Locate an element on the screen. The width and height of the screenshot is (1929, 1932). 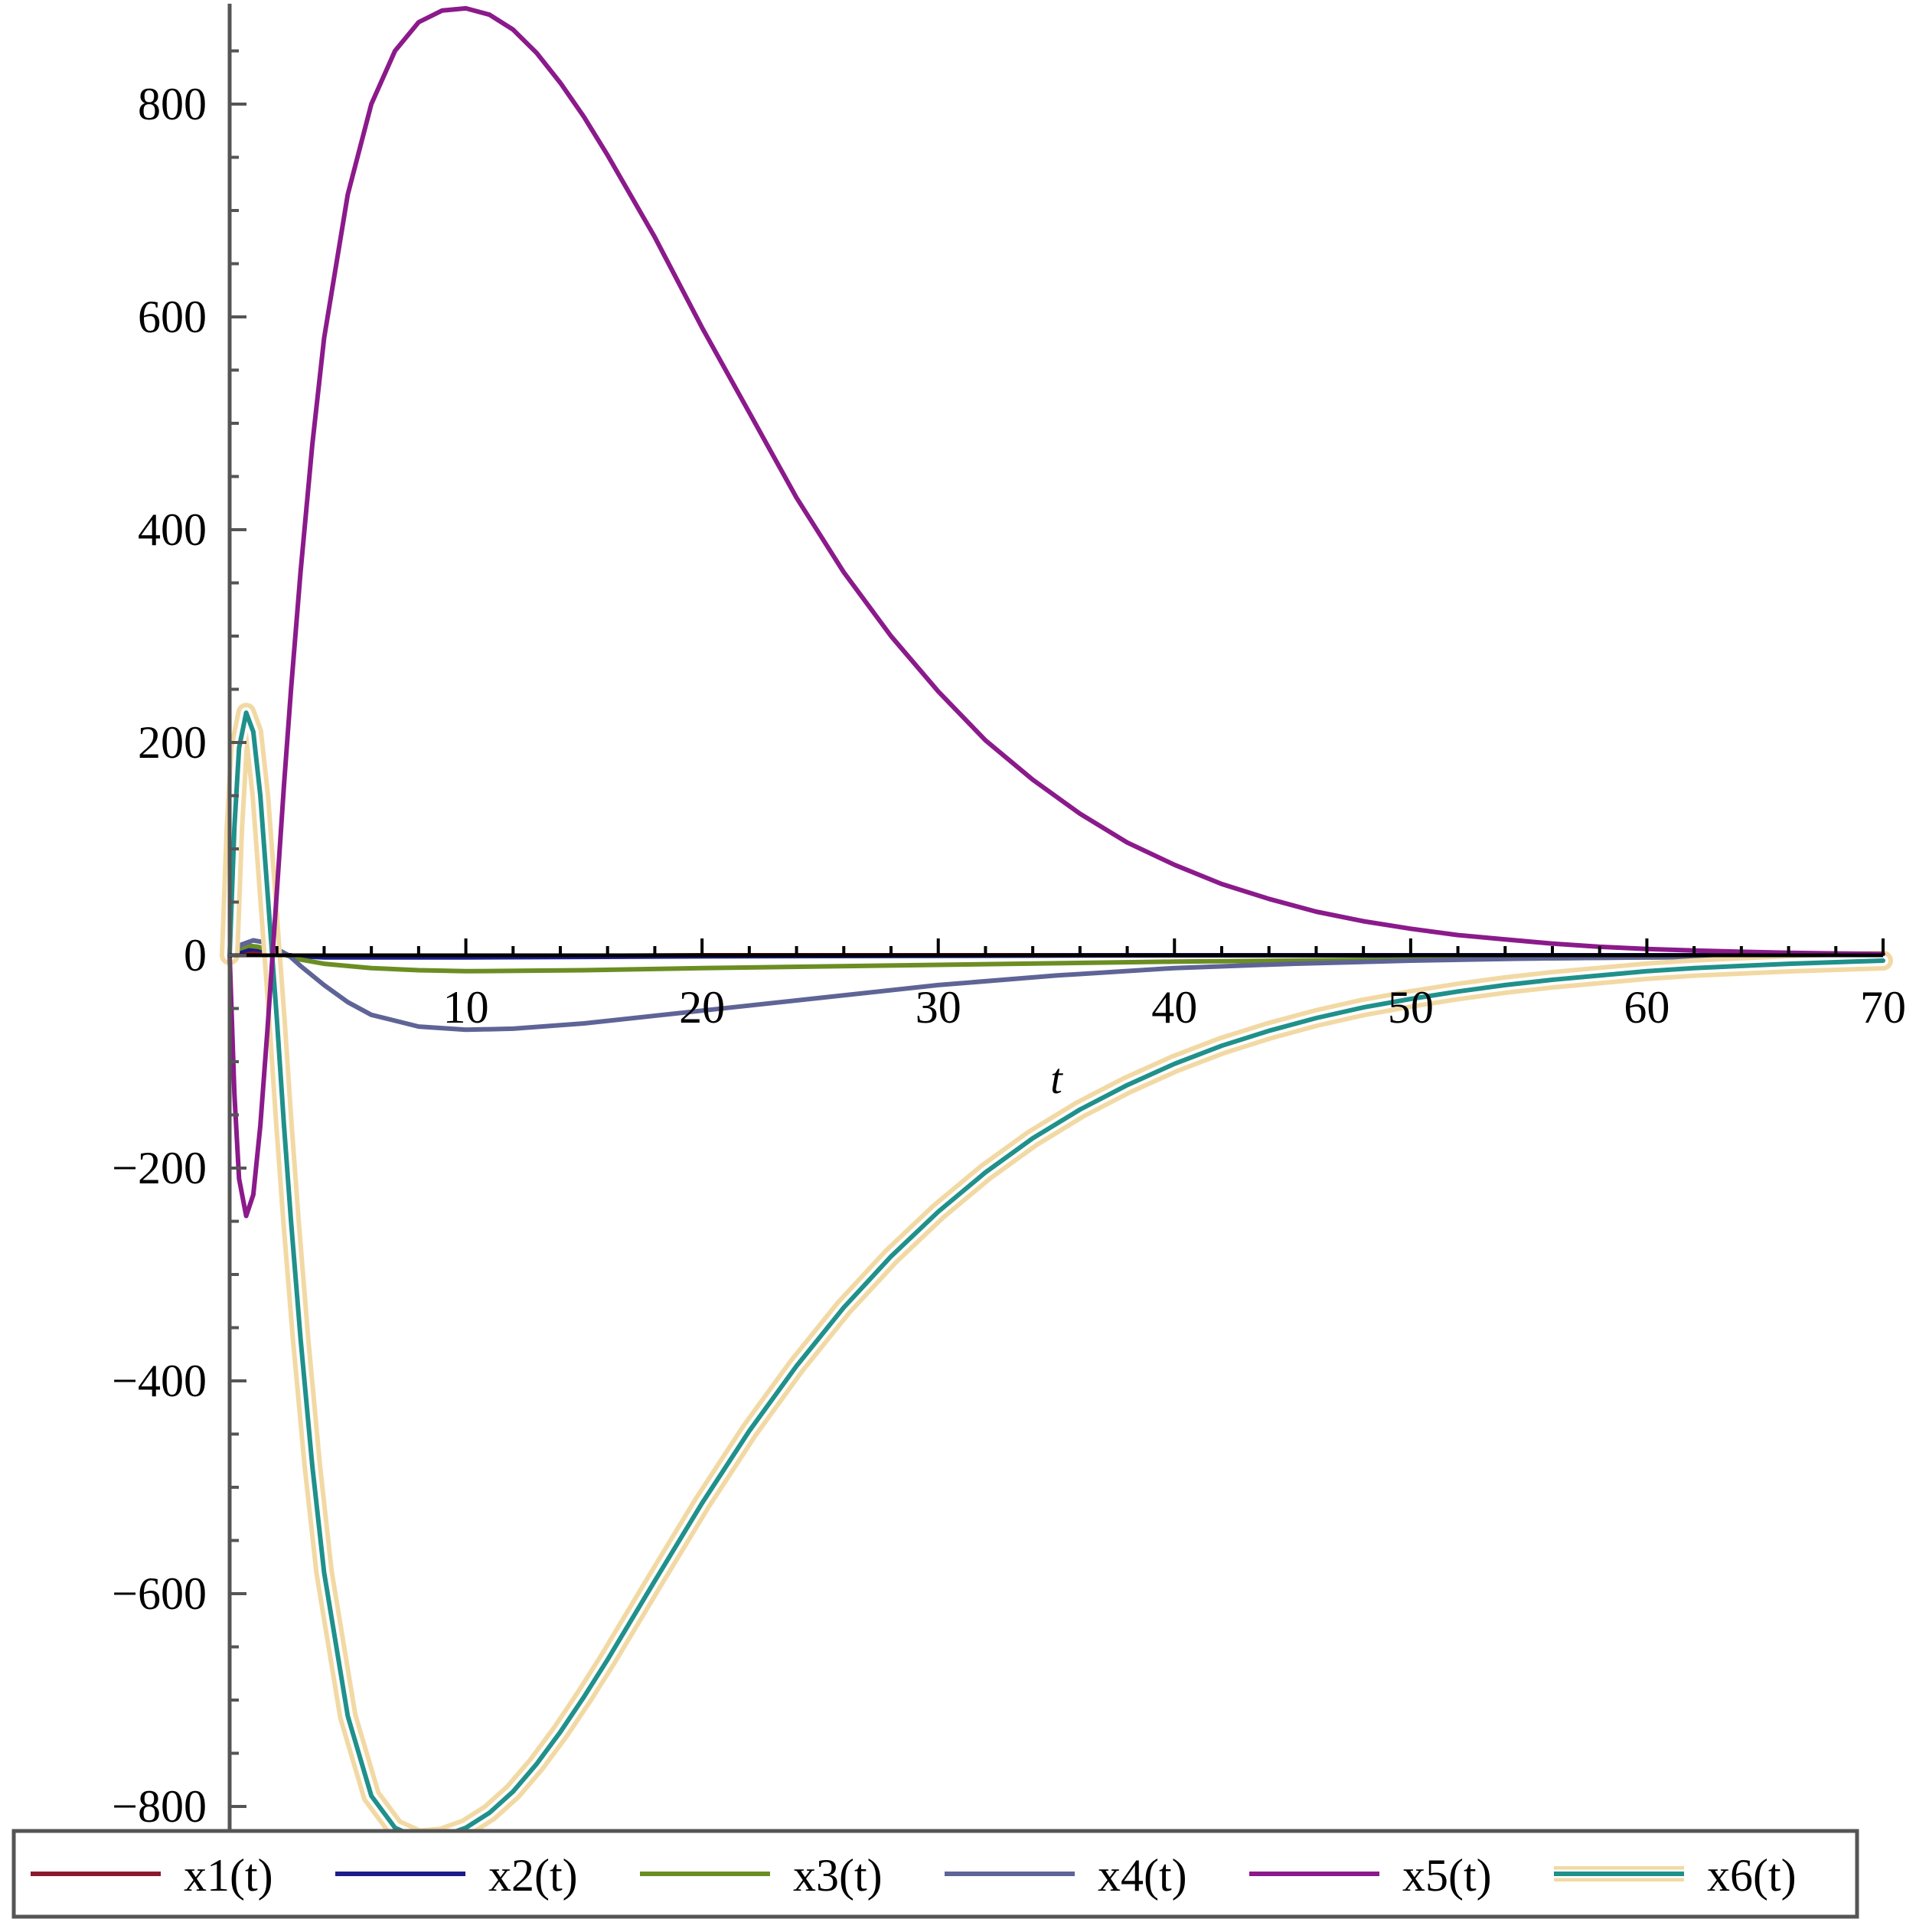
legend-box is located at coordinates (935, 1874).